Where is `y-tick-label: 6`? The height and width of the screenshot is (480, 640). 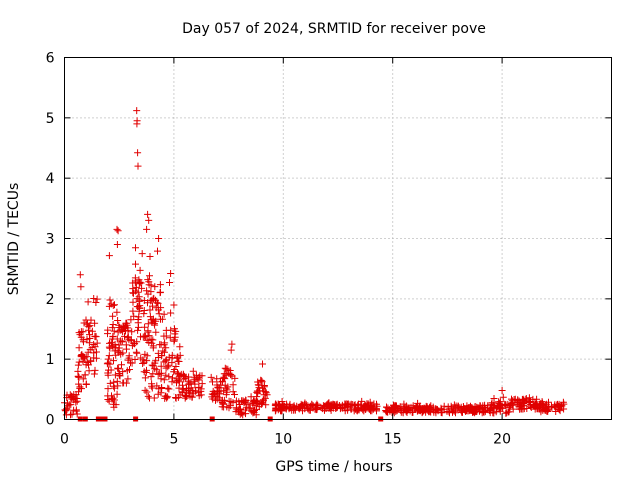 y-tick-label: 6 is located at coordinates (50, 59).